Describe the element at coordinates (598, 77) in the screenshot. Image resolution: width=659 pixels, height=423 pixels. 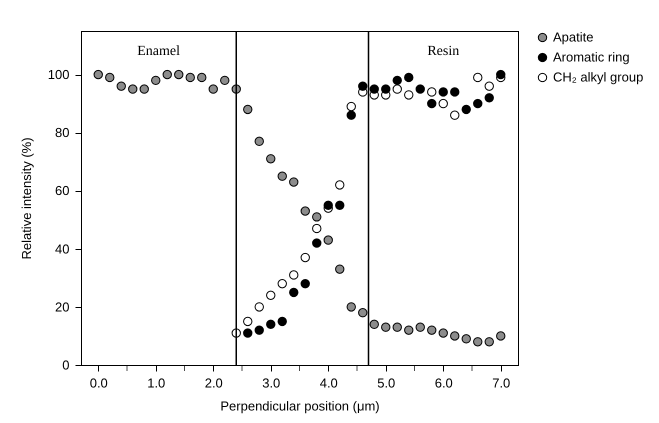
I see `legend-label: CH₂ alkyl group` at that location.